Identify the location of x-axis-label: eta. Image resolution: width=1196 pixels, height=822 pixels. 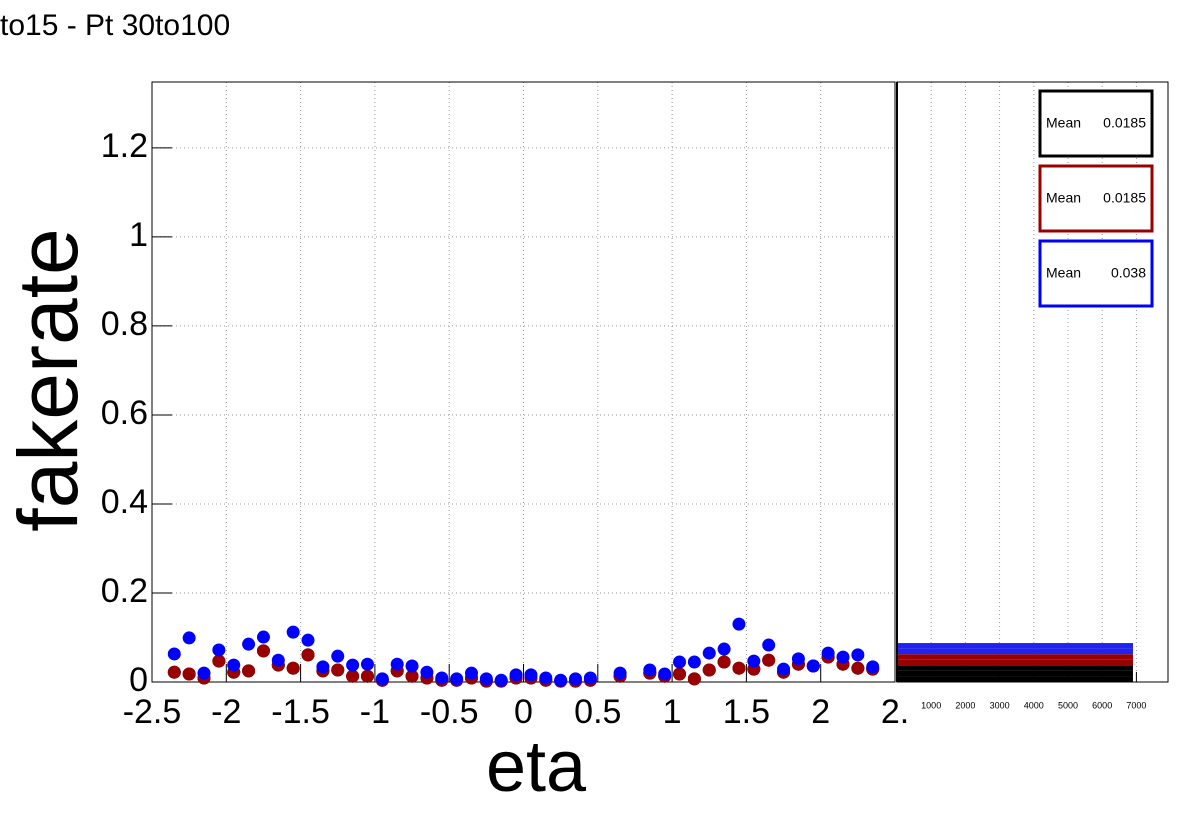
(536, 767).